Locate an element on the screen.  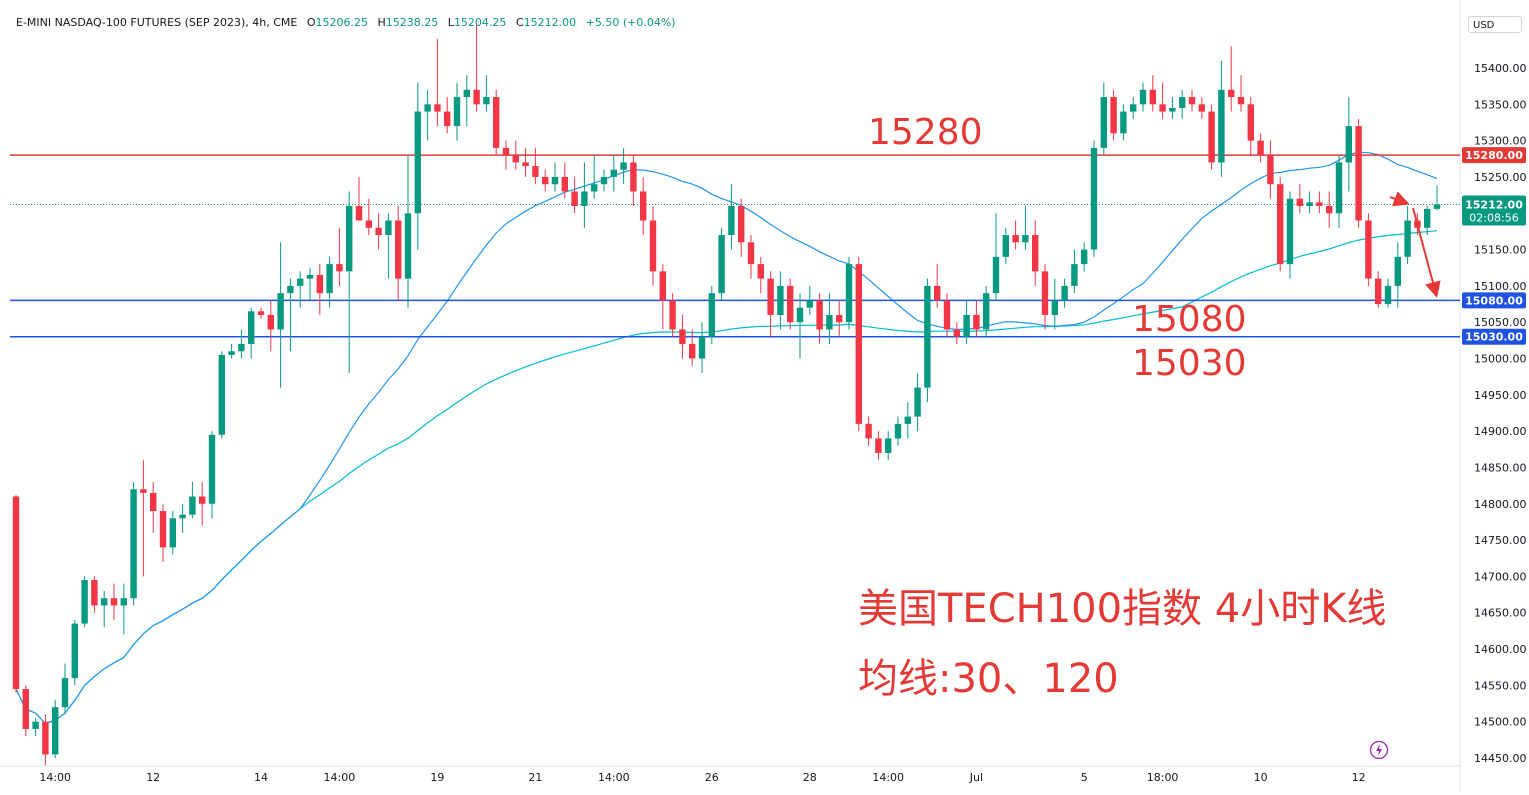
x-tick-label: 14:00 is located at coordinates (340, 777).